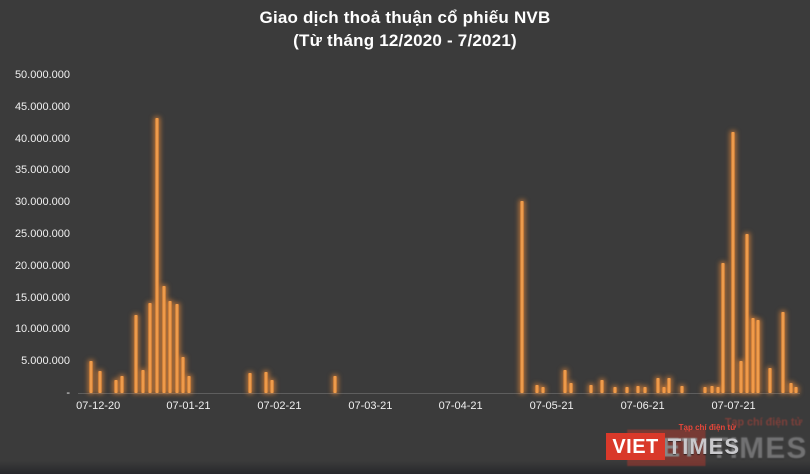  What do you see at coordinates (370, 406) in the screenshot?
I see `x-axis-tick-label: 07-03-21` at bounding box center [370, 406].